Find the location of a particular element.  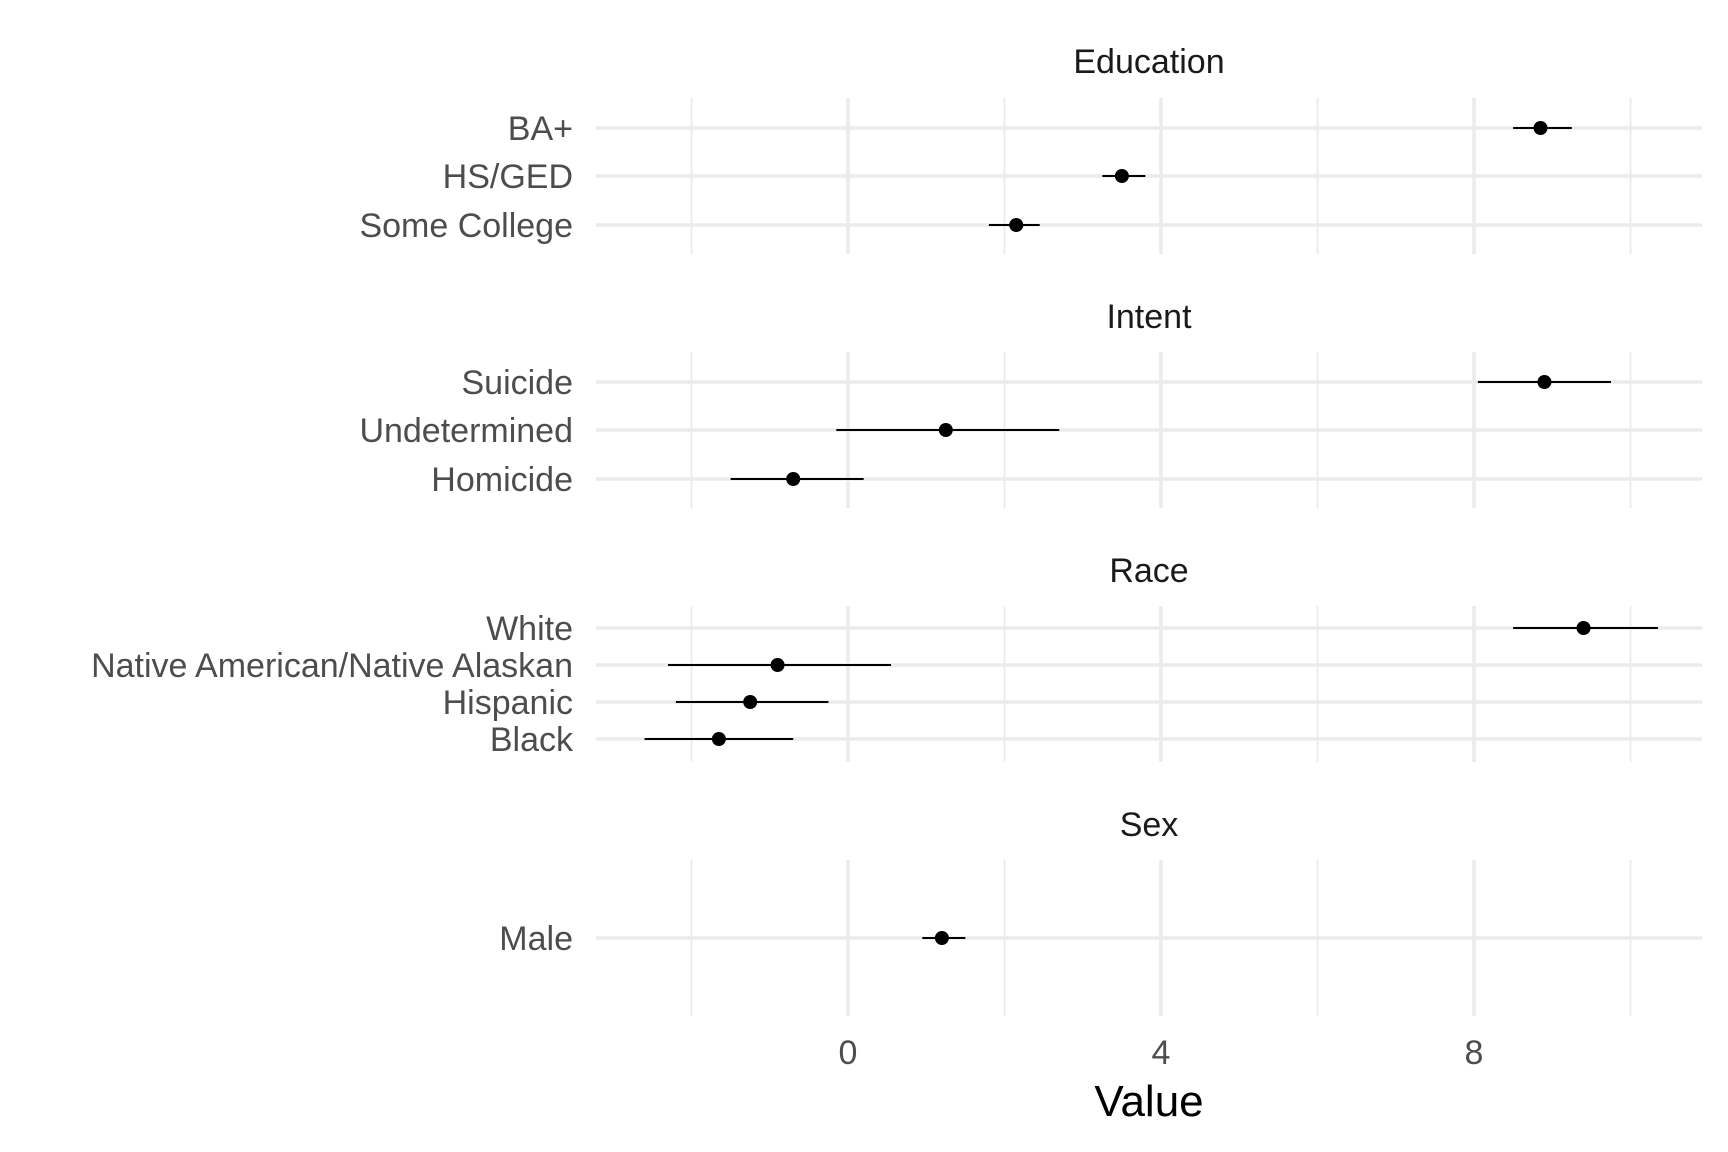

x-axis-title: Value is located at coordinates (1148, 1101).